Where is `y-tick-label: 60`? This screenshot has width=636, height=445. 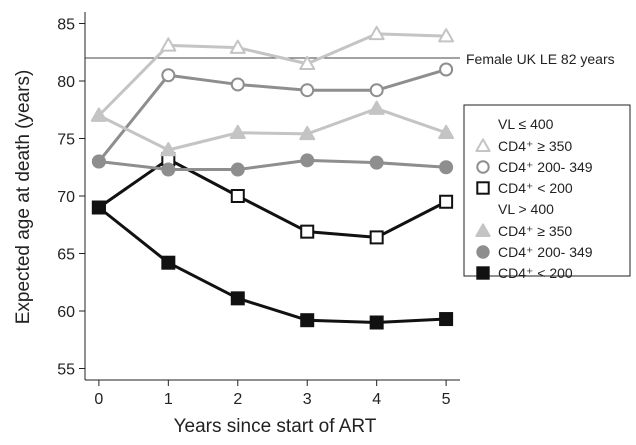
y-tick-label: 60 is located at coordinates (66, 312).